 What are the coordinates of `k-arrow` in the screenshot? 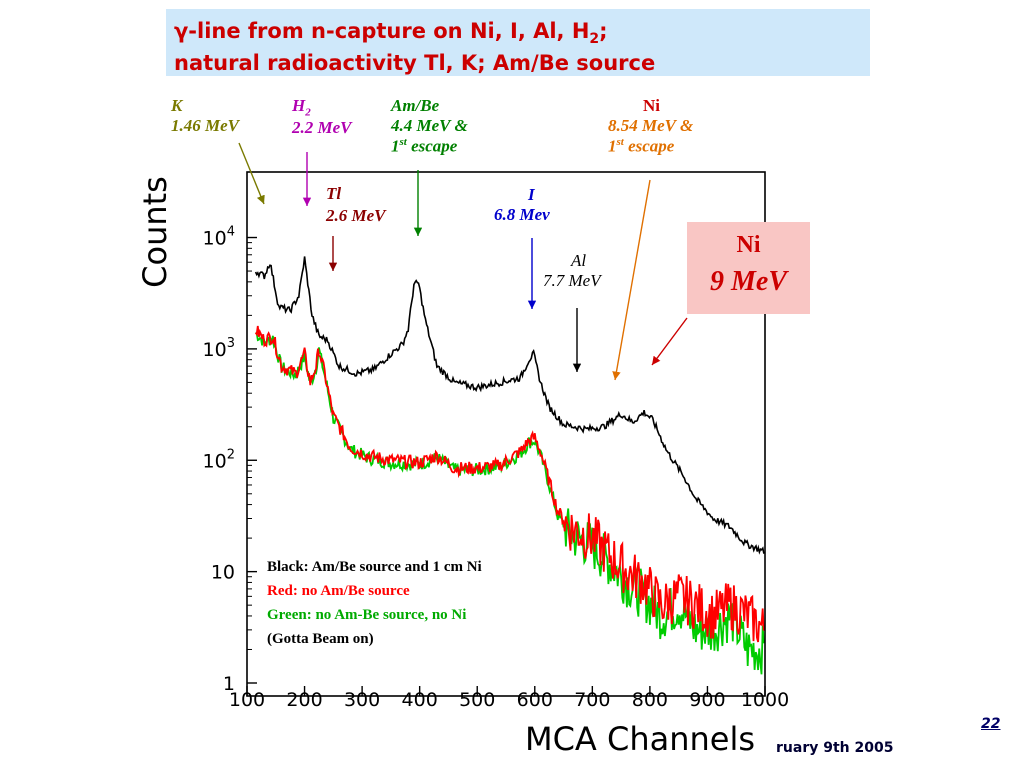 It's located at (251, 173).